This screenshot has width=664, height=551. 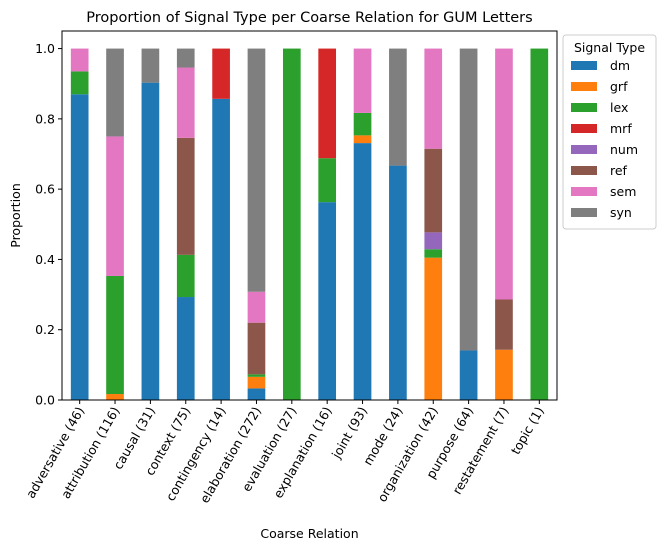 What do you see at coordinates (584, 65) in the screenshot?
I see `legend-swatch-dm` at bounding box center [584, 65].